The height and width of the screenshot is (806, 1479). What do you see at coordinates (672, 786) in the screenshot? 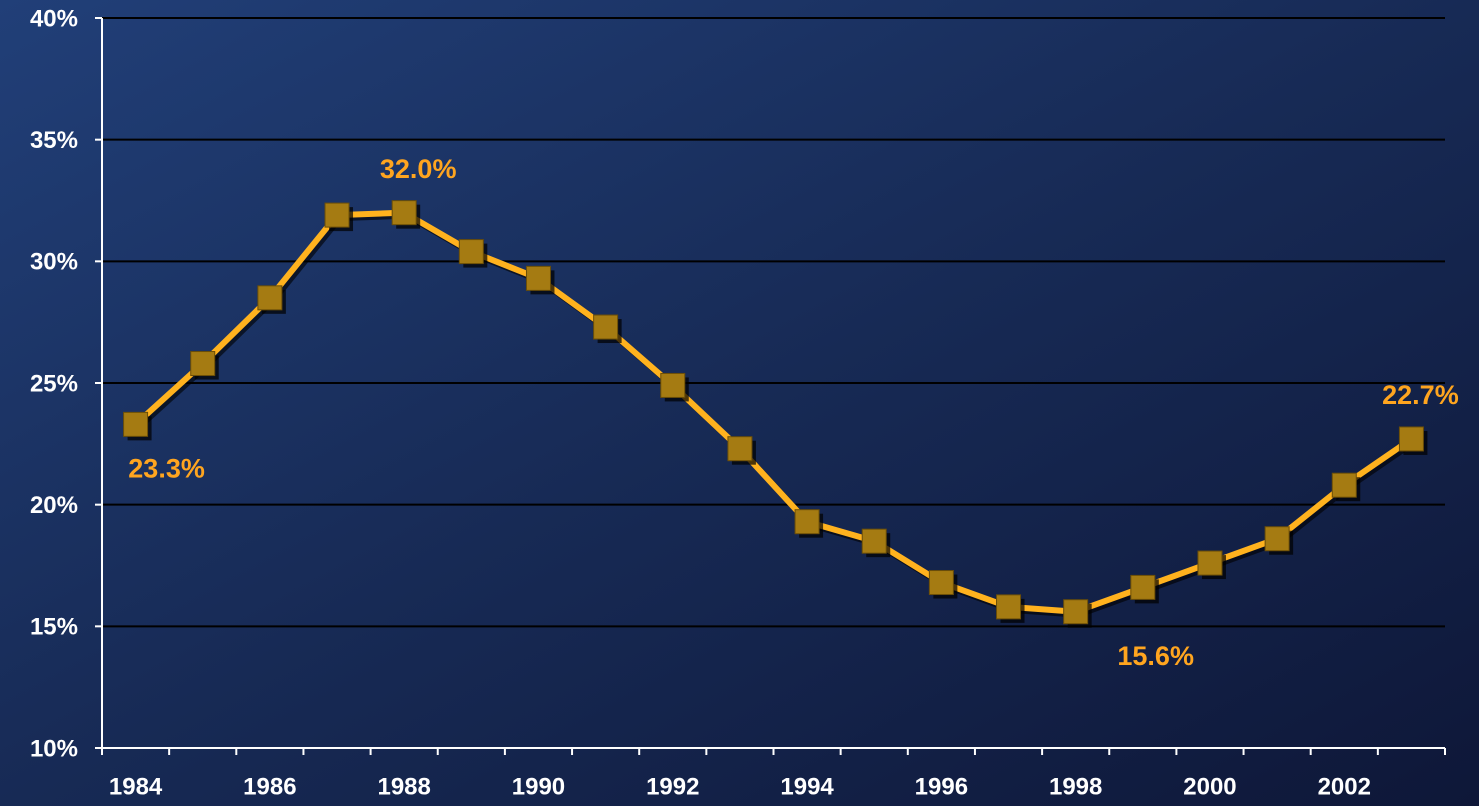
I see `x-tick-label: 1992` at bounding box center [672, 786].